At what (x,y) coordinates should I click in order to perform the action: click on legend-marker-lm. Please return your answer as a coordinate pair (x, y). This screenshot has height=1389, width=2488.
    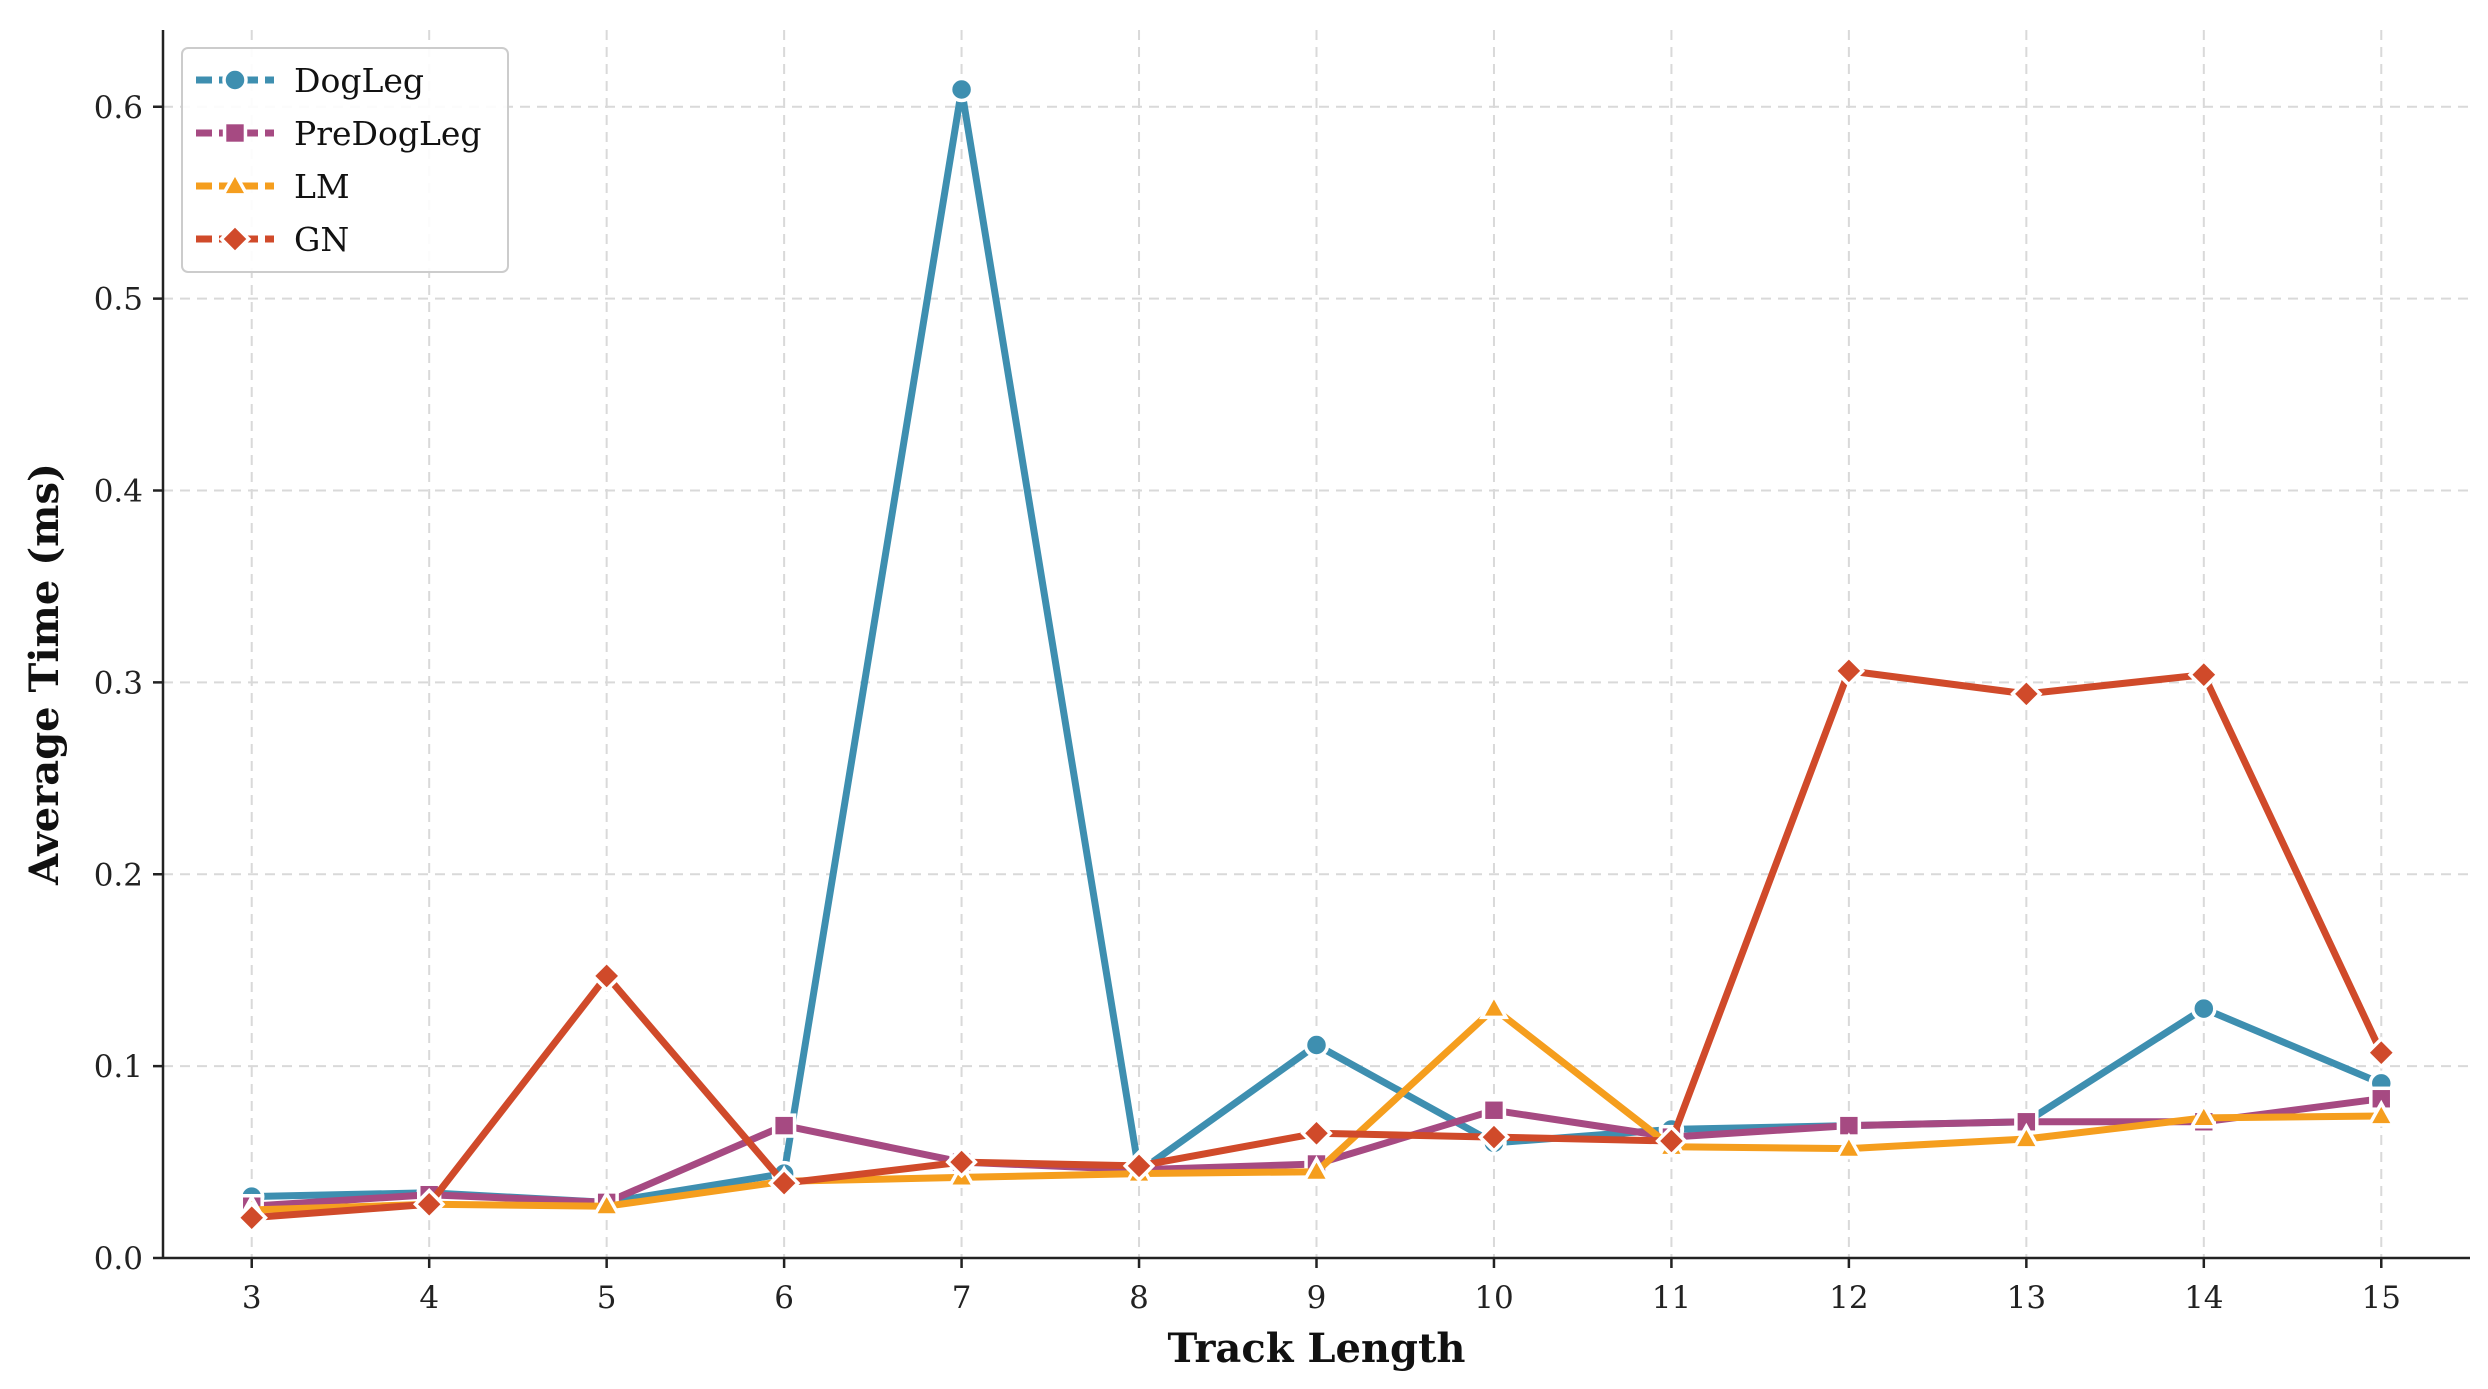
    Looking at the image, I should click on (235, 183).